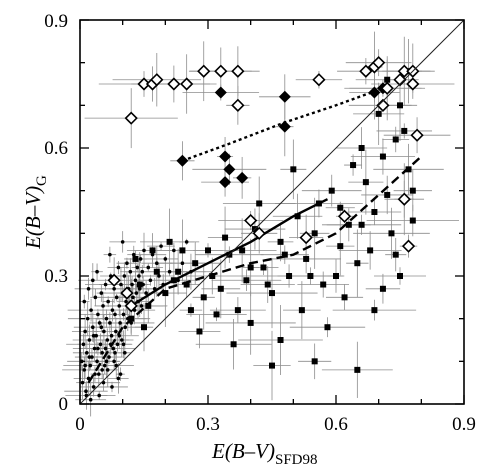  Describe the element at coordinates (33, 218) in the screenshot. I see `y-axis-label-main: E(B–V)` at that location.